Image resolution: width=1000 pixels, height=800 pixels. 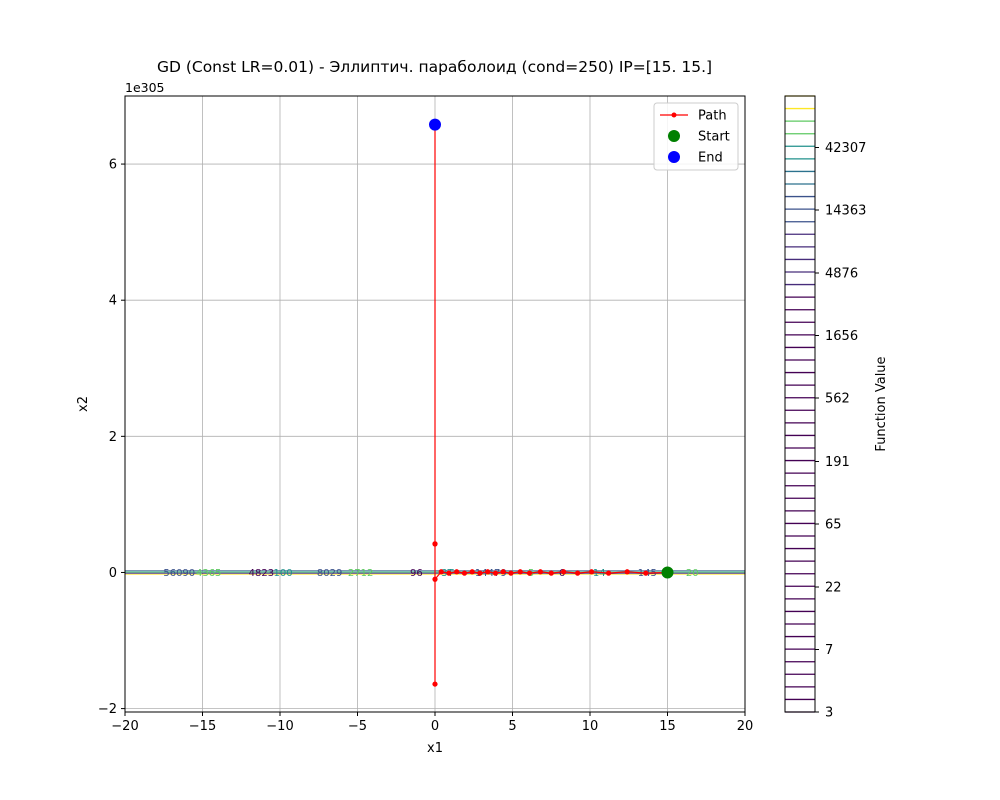 I want to click on contour-label-2: 4823, so click(x=261, y=573).